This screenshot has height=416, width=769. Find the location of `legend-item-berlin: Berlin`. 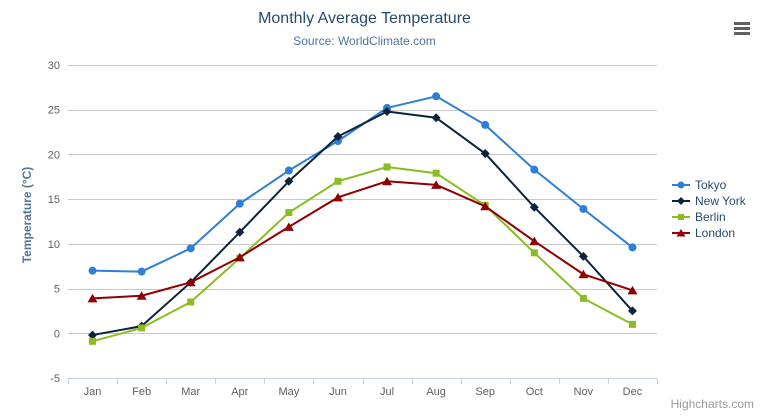

legend-item-berlin: Berlin is located at coordinates (708, 217).